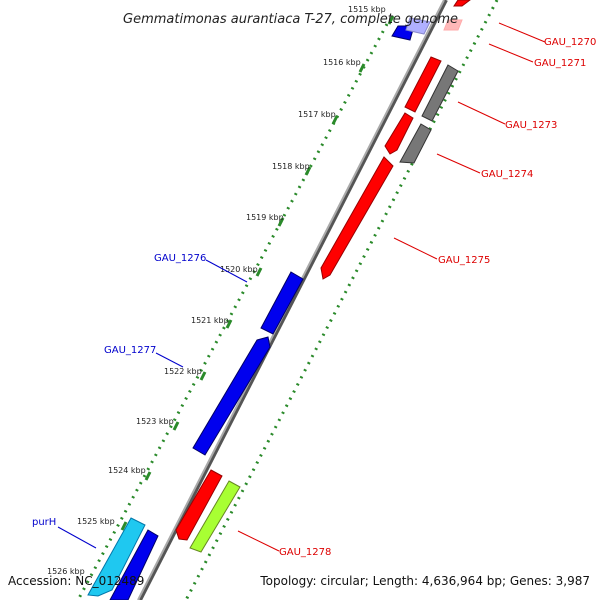  I want to click on gene-label-gau1274: GAU_1274, so click(507, 174).